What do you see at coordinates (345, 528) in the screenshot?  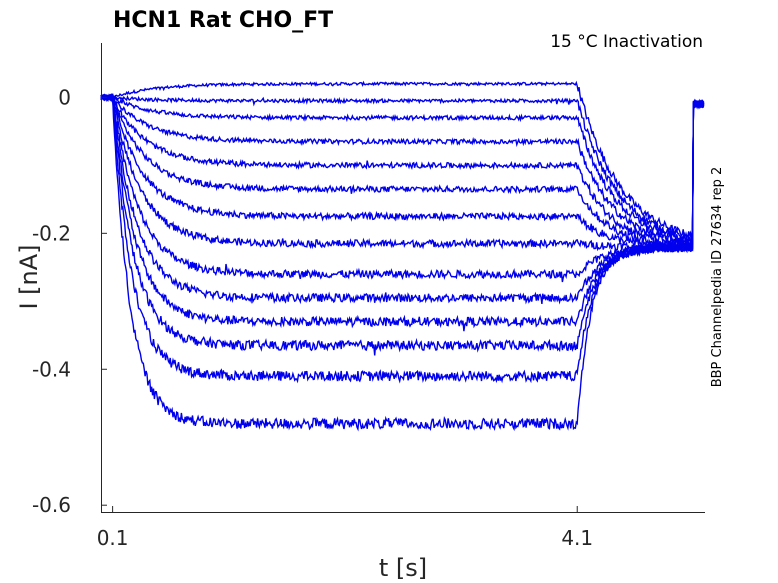 I see `x-ticks: 0.1 4.1` at bounding box center [345, 528].